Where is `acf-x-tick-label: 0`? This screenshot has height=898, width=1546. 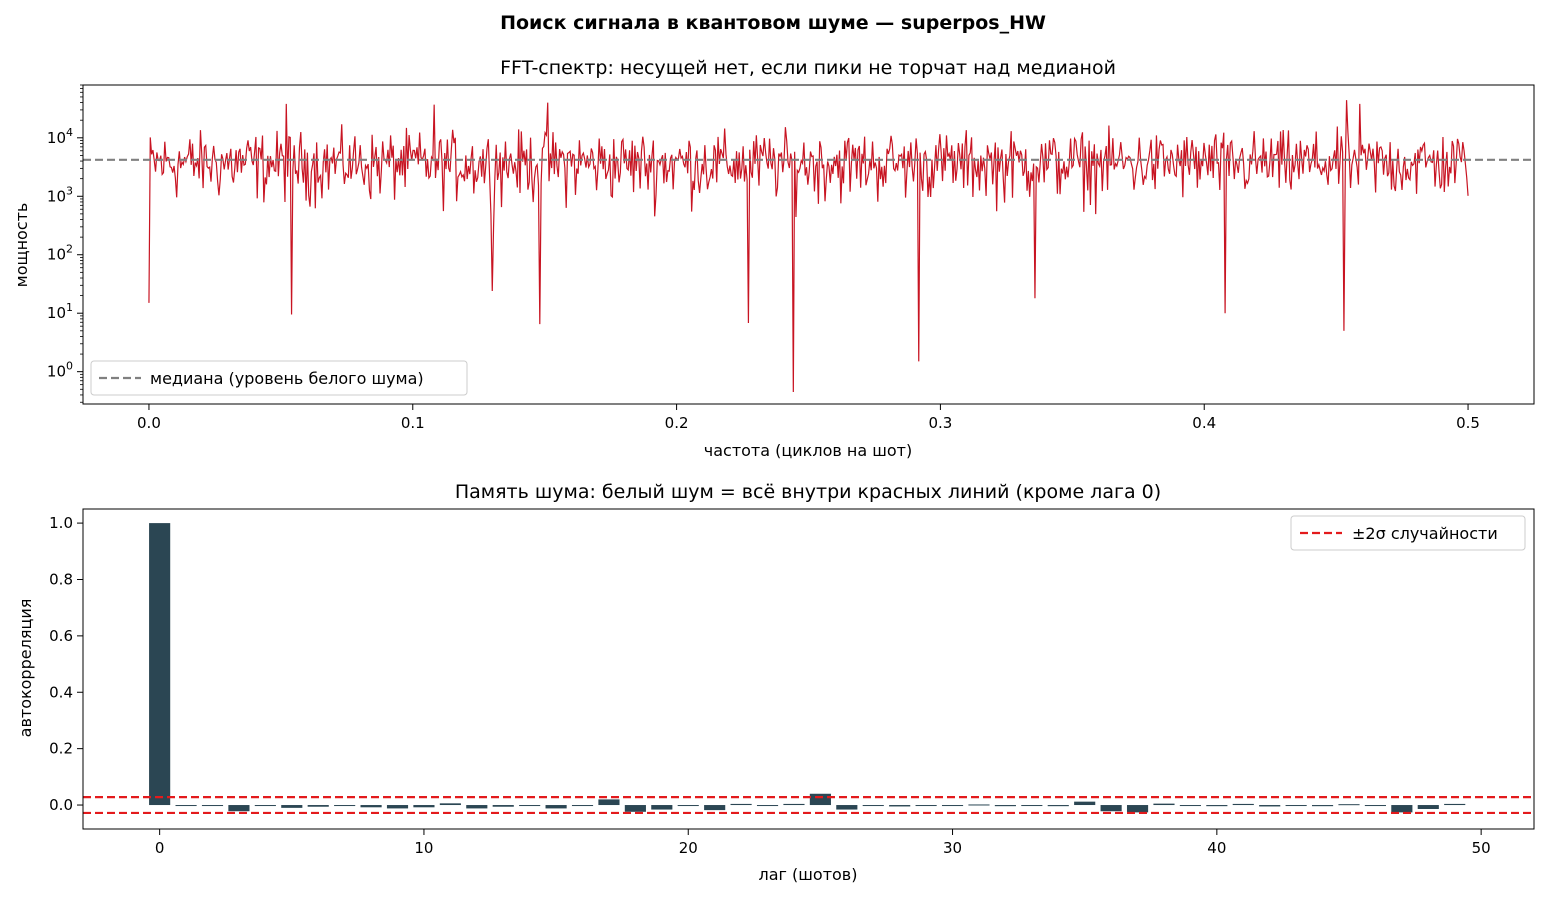 acf-x-tick-label: 0 is located at coordinates (160, 848).